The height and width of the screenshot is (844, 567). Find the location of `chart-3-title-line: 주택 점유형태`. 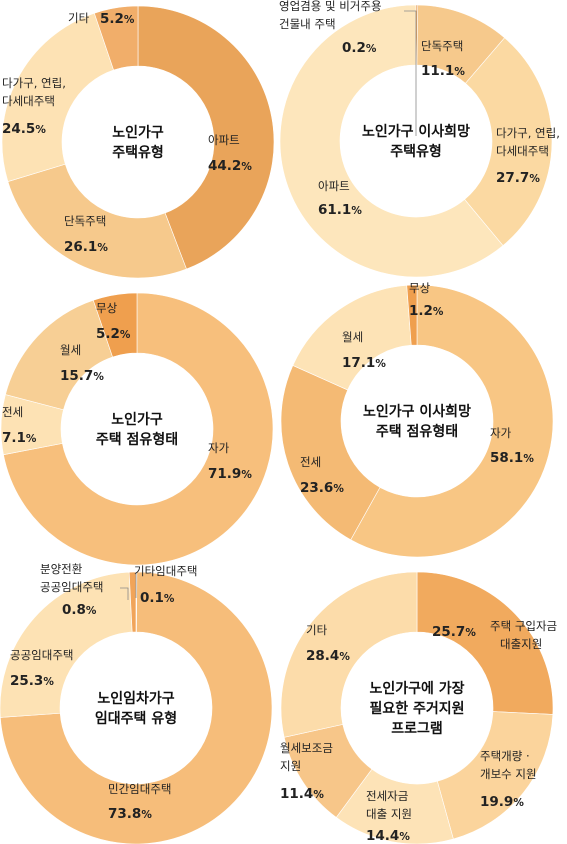

chart-3-title-line: 주택 점유형태 is located at coordinates (137, 439).